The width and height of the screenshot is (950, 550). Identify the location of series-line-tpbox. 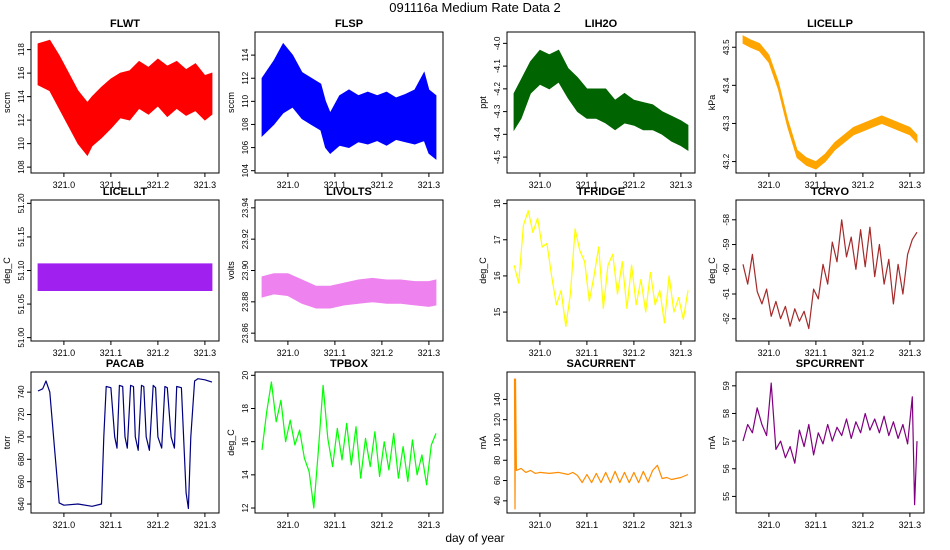
(349, 445).